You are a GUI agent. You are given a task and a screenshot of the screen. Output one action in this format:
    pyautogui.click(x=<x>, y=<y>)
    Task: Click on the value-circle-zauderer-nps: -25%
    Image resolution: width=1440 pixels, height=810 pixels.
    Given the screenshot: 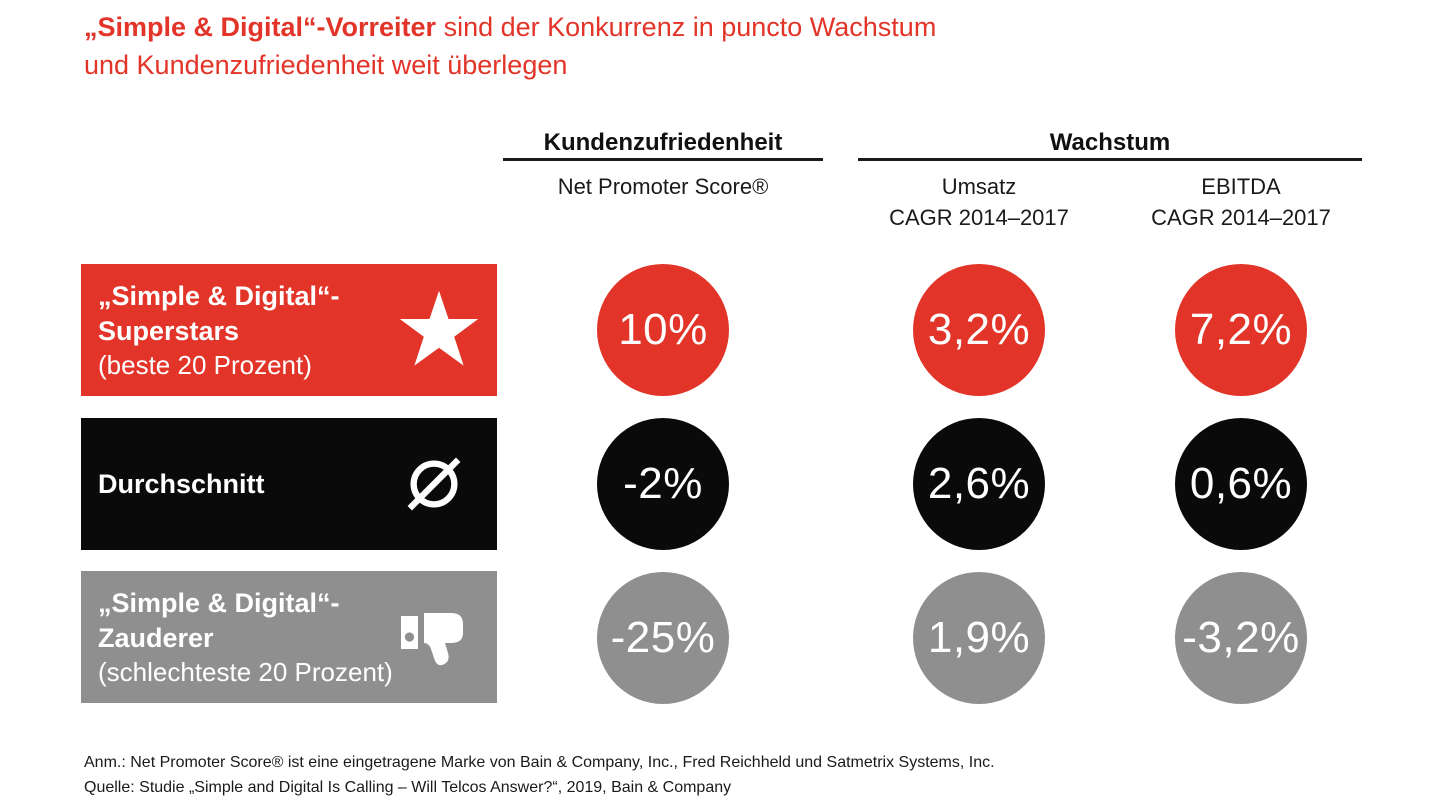 What is the action you would take?
    pyautogui.click(x=663, y=638)
    